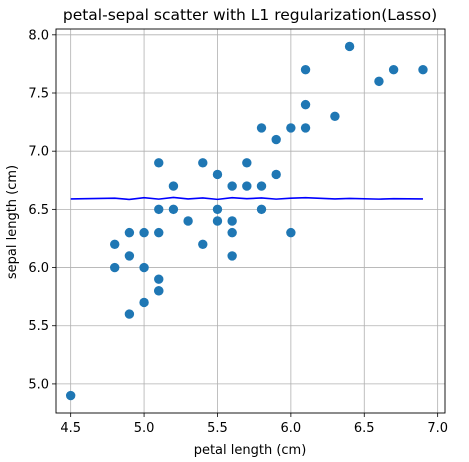 The width and height of the screenshot is (469, 462). What do you see at coordinates (38, 35) in the screenshot?
I see `y-tick-label: 8.0` at bounding box center [38, 35].